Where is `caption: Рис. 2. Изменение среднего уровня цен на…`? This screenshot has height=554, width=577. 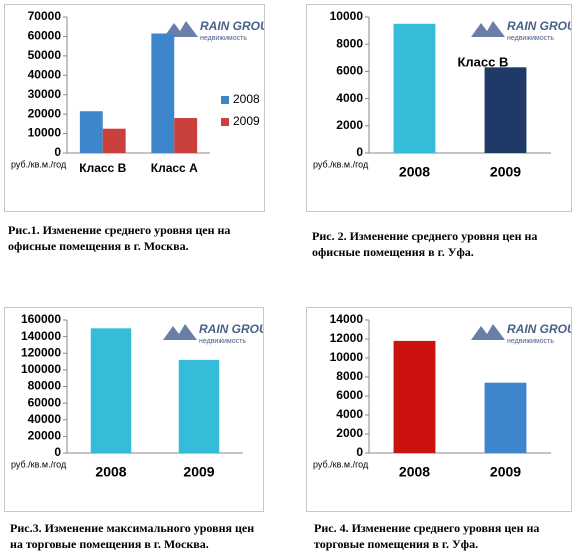 caption: Рис. 2. Изменение среднего уровня цен на… is located at coordinates (425, 244).